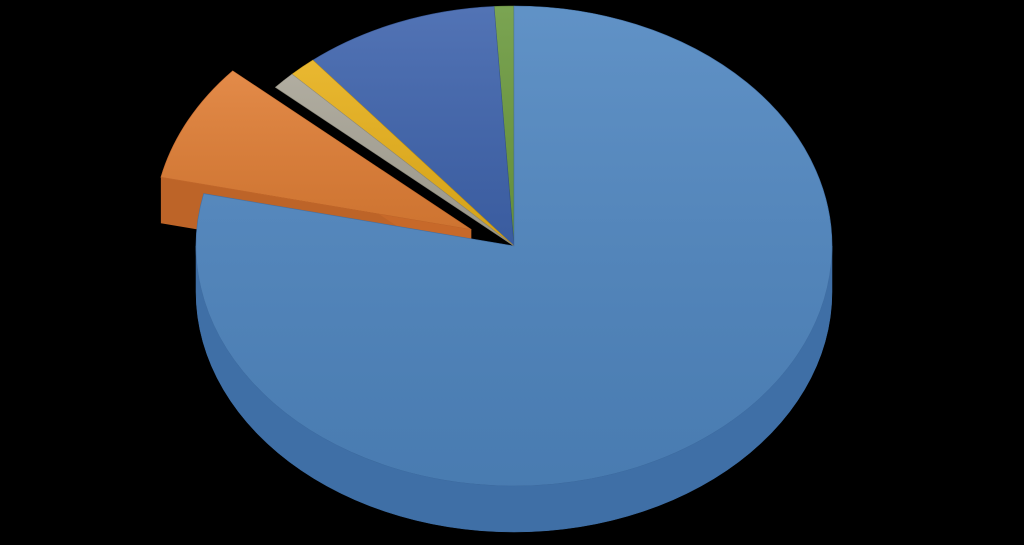 This screenshot has height=545, width=1024. I want to click on pie-slice-4-sheen, so click(402, 153).